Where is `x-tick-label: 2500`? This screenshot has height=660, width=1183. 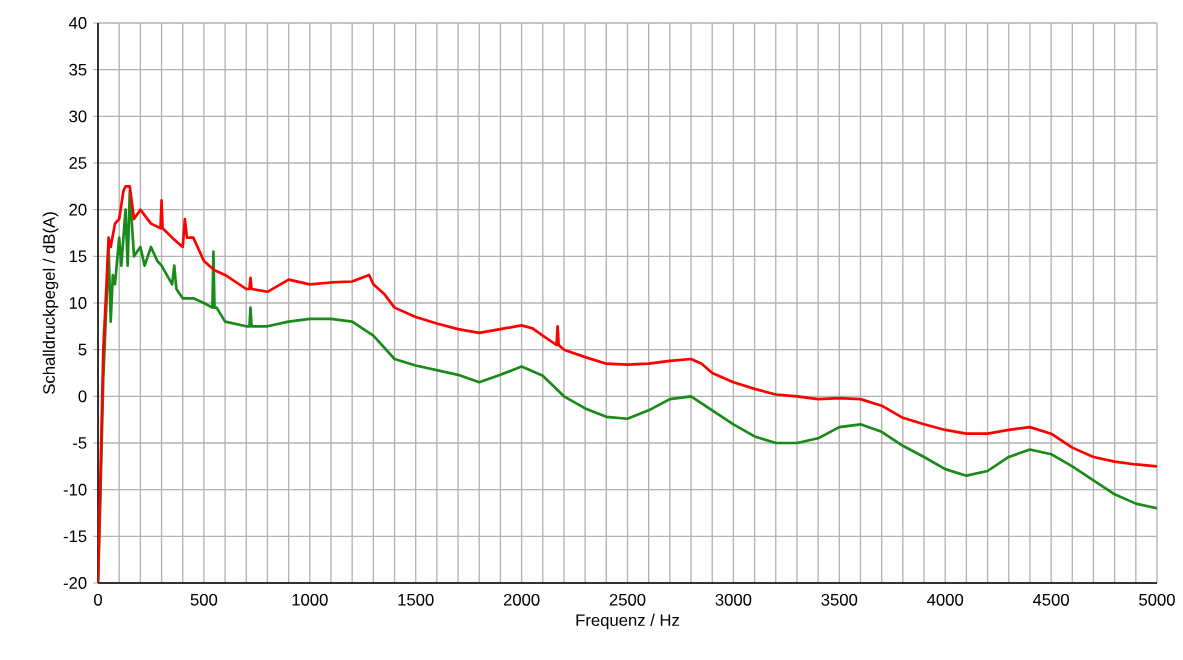 x-tick-label: 2500 is located at coordinates (627, 599).